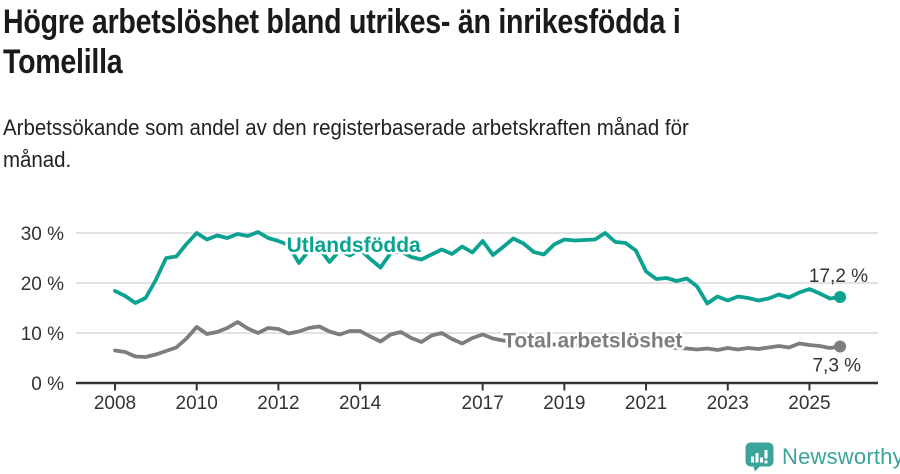  I want to click on series-line-total, so click(477, 339).